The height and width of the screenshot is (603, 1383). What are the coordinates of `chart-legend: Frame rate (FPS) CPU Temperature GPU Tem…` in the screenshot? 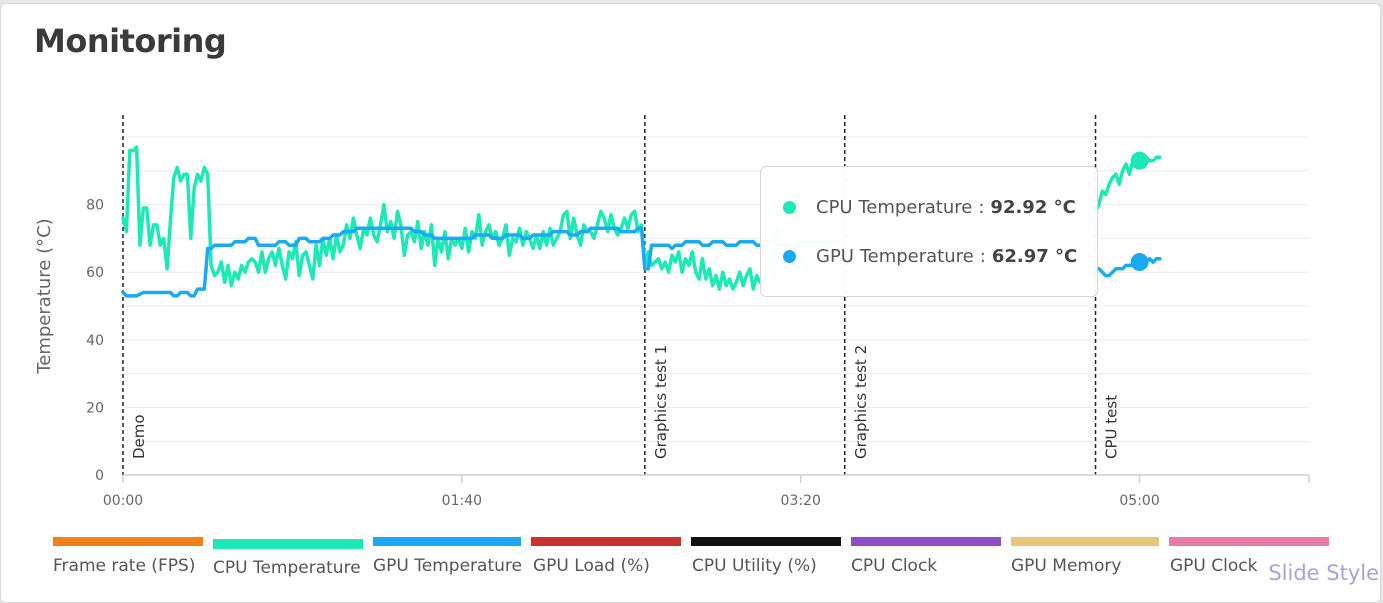 It's located at (691, 564).